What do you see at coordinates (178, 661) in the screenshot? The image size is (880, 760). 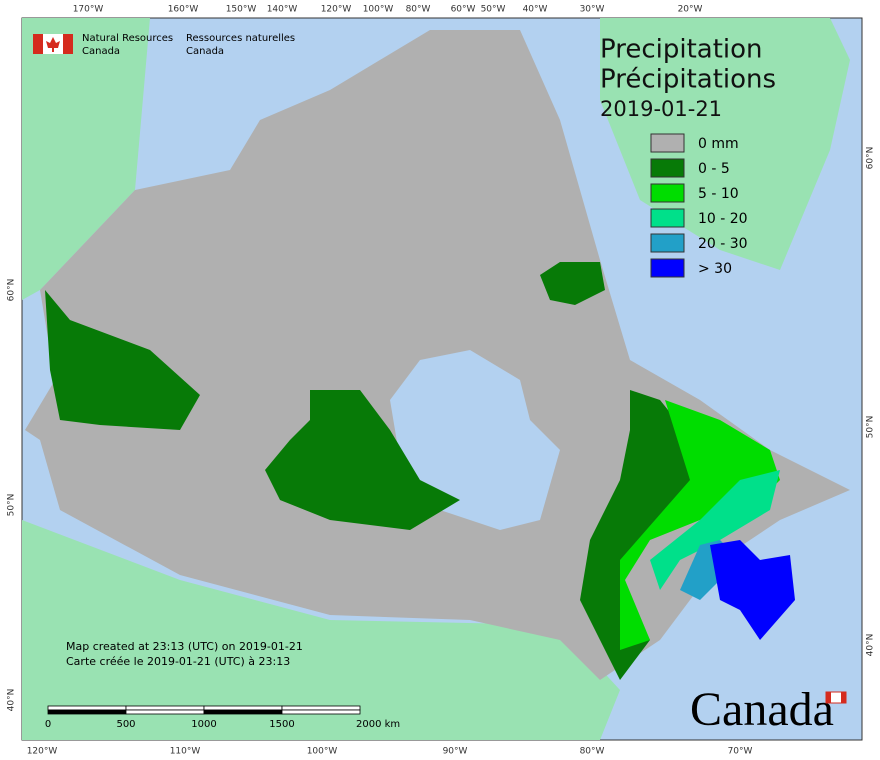 I see `note: Carte créée le 2019-01-21 (UTC) à 23:13` at bounding box center [178, 661].